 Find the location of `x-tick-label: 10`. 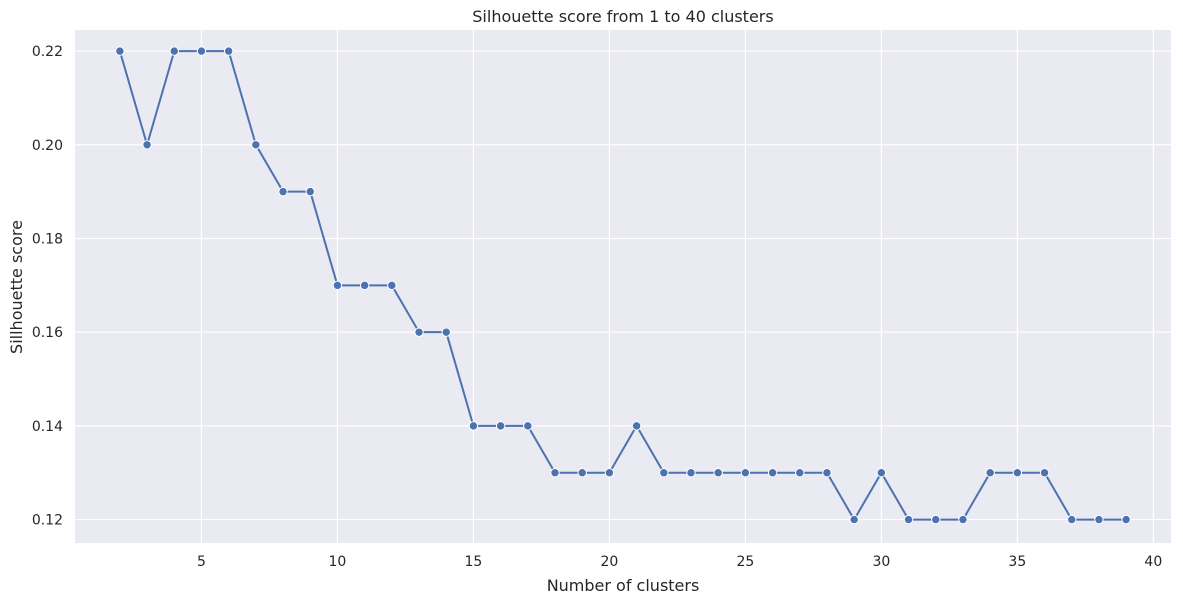

x-tick-label: 10 is located at coordinates (338, 562).